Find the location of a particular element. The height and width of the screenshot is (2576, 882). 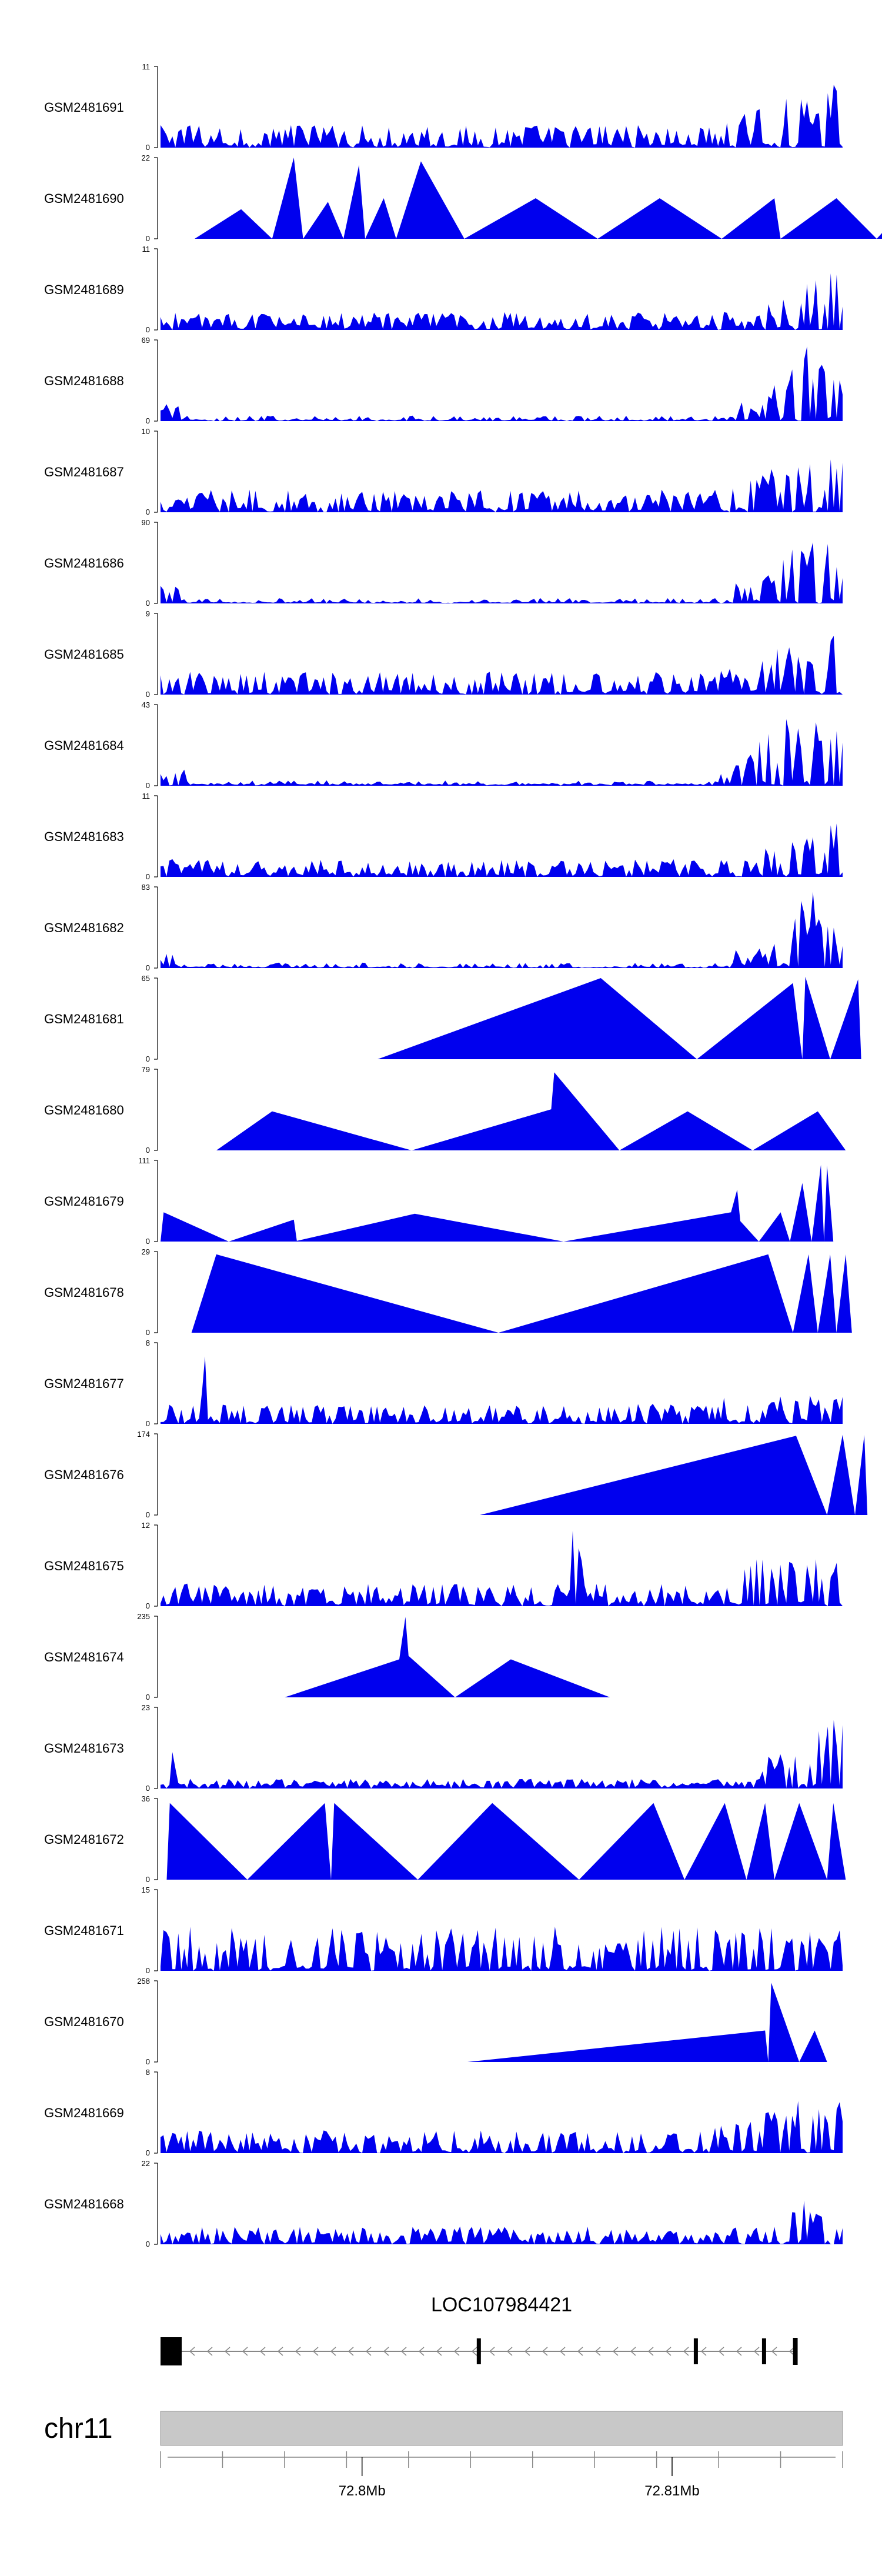

y-axis-max-label: 9 is located at coordinates (148, 613).